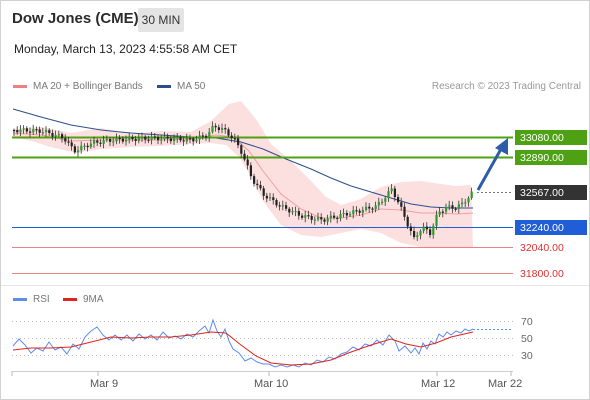 The height and width of the screenshot is (400, 590). I want to click on price-tag-32240: 32240.00, so click(551, 227).